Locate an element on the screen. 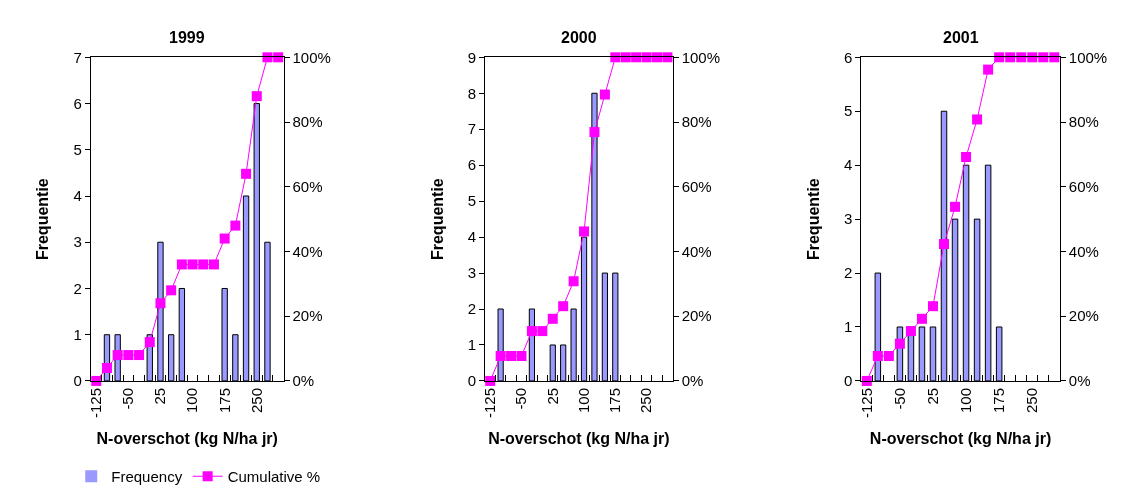 This screenshot has height=501, width=1135. chart-title: 1999 is located at coordinates (187, 37).